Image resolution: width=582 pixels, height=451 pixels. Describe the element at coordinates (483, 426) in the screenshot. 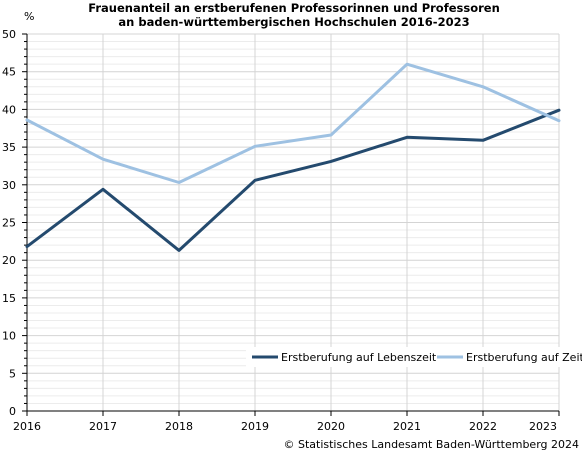

I see `x-tick-label: 2022` at that location.